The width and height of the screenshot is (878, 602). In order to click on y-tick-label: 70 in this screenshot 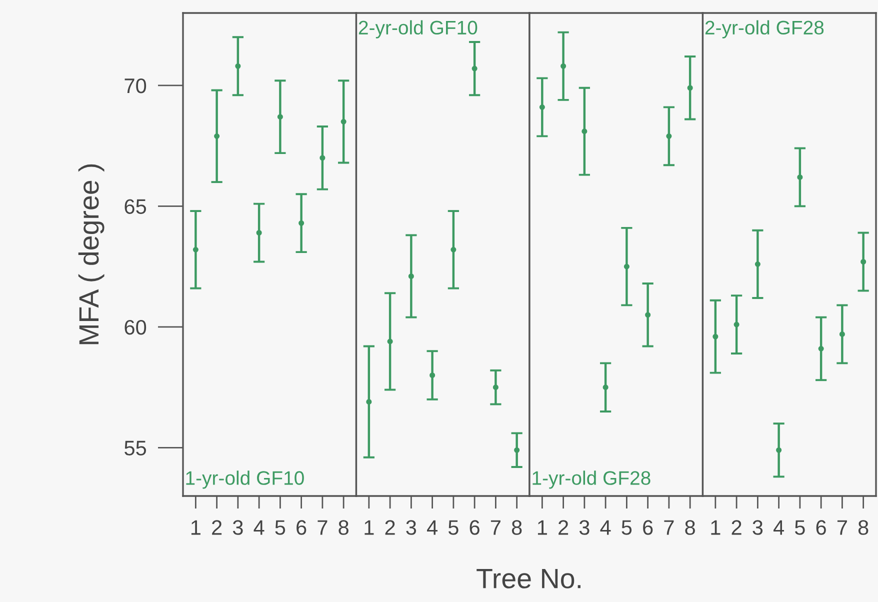, I will do `click(135, 86)`.